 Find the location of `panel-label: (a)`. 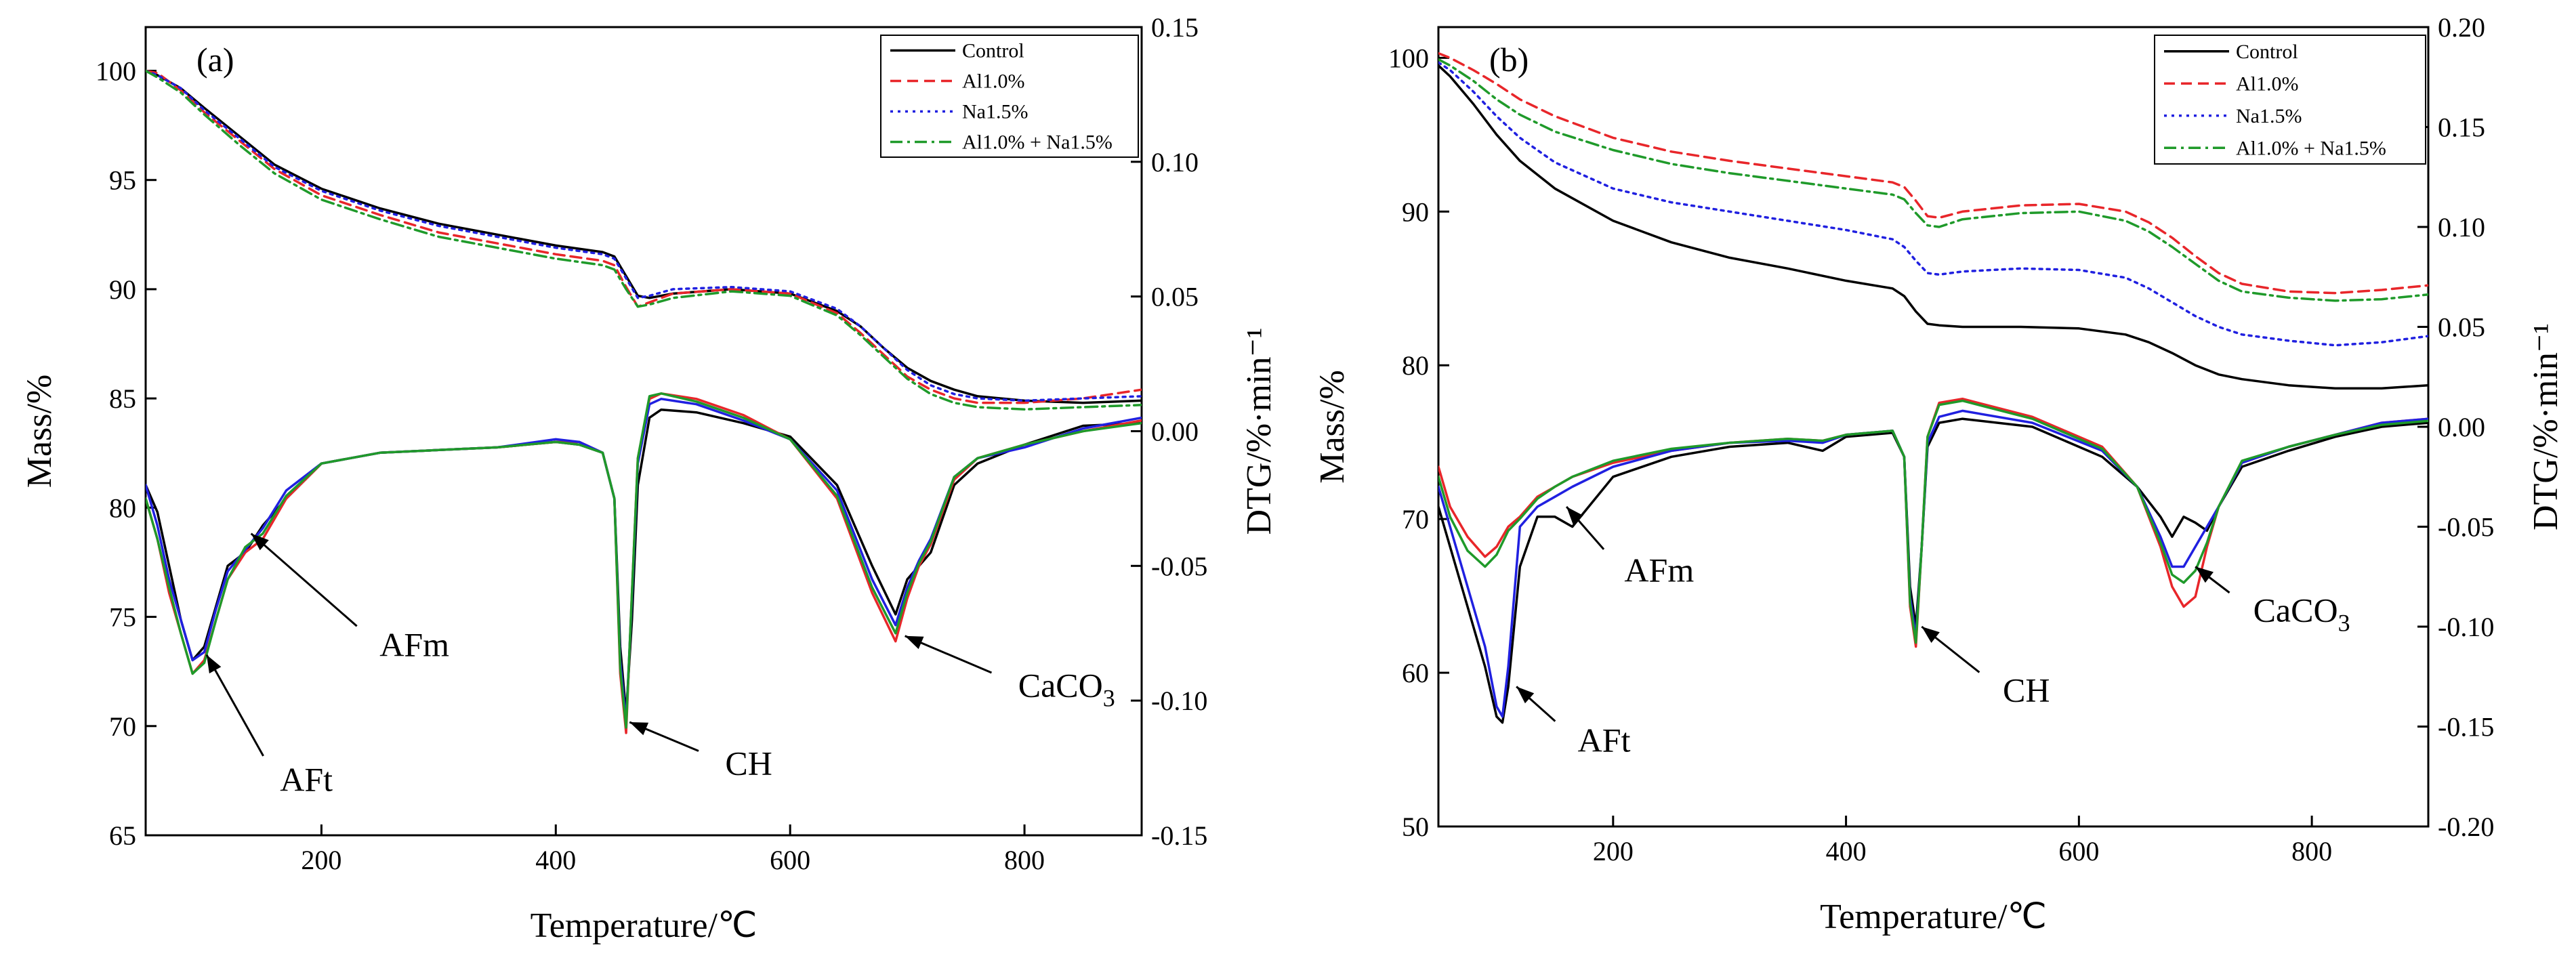

panel-label: (a) is located at coordinates (215, 60).